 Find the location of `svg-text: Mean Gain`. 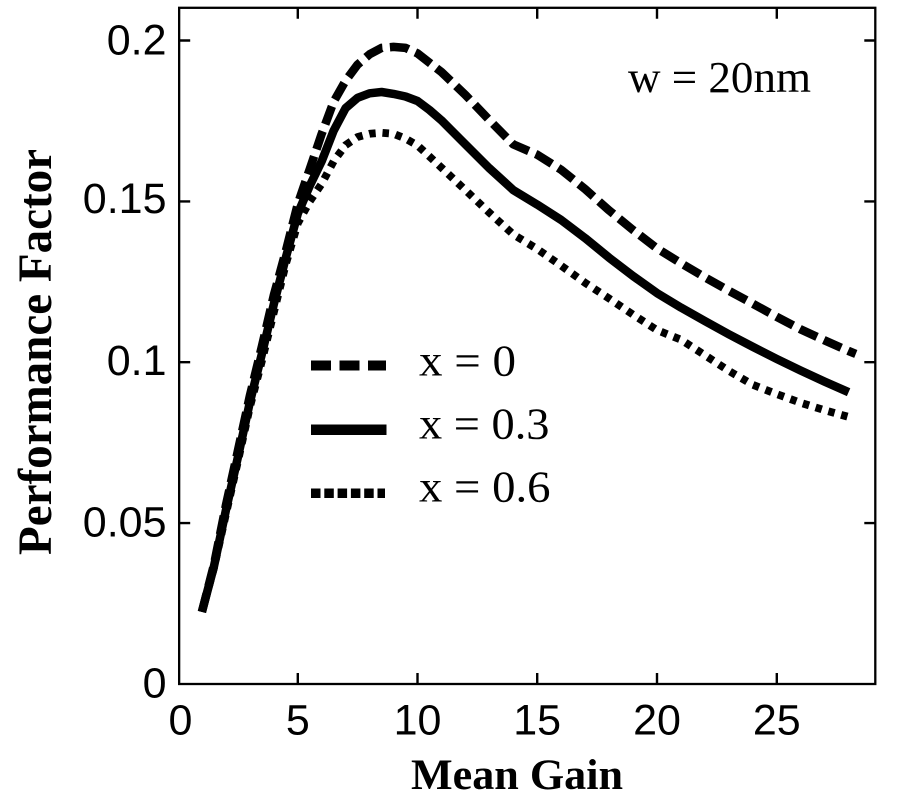

svg-text: Mean Gain is located at coordinates (517, 775).